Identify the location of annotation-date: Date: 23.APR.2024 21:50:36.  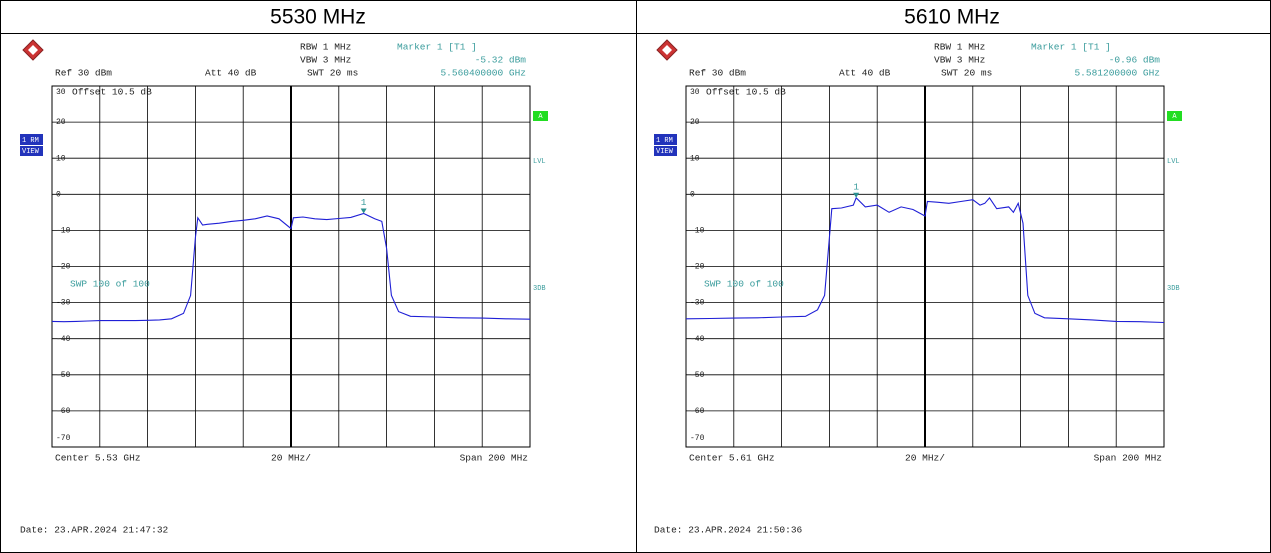
(728, 530).